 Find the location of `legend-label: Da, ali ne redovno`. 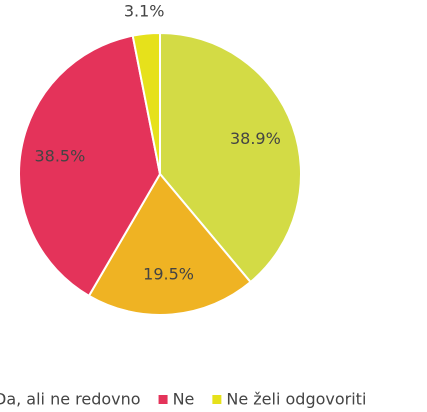

legend-label: Da, ali ne redovno is located at coordinates (70, 399).